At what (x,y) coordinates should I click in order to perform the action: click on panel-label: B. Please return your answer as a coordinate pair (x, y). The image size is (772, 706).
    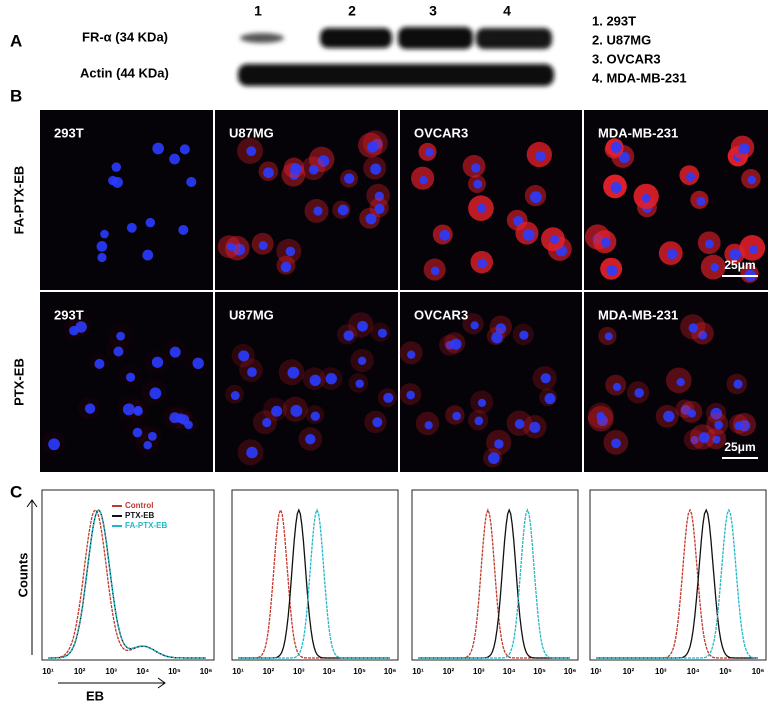
    Looking at the image, I should click on (16, 95).